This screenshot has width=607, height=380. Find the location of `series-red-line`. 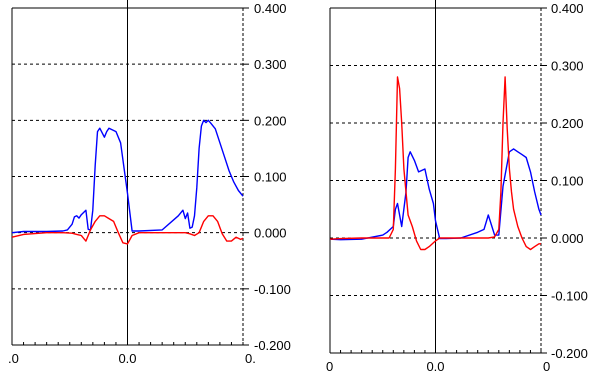

series-red-line is located at coordinates (127, 230).